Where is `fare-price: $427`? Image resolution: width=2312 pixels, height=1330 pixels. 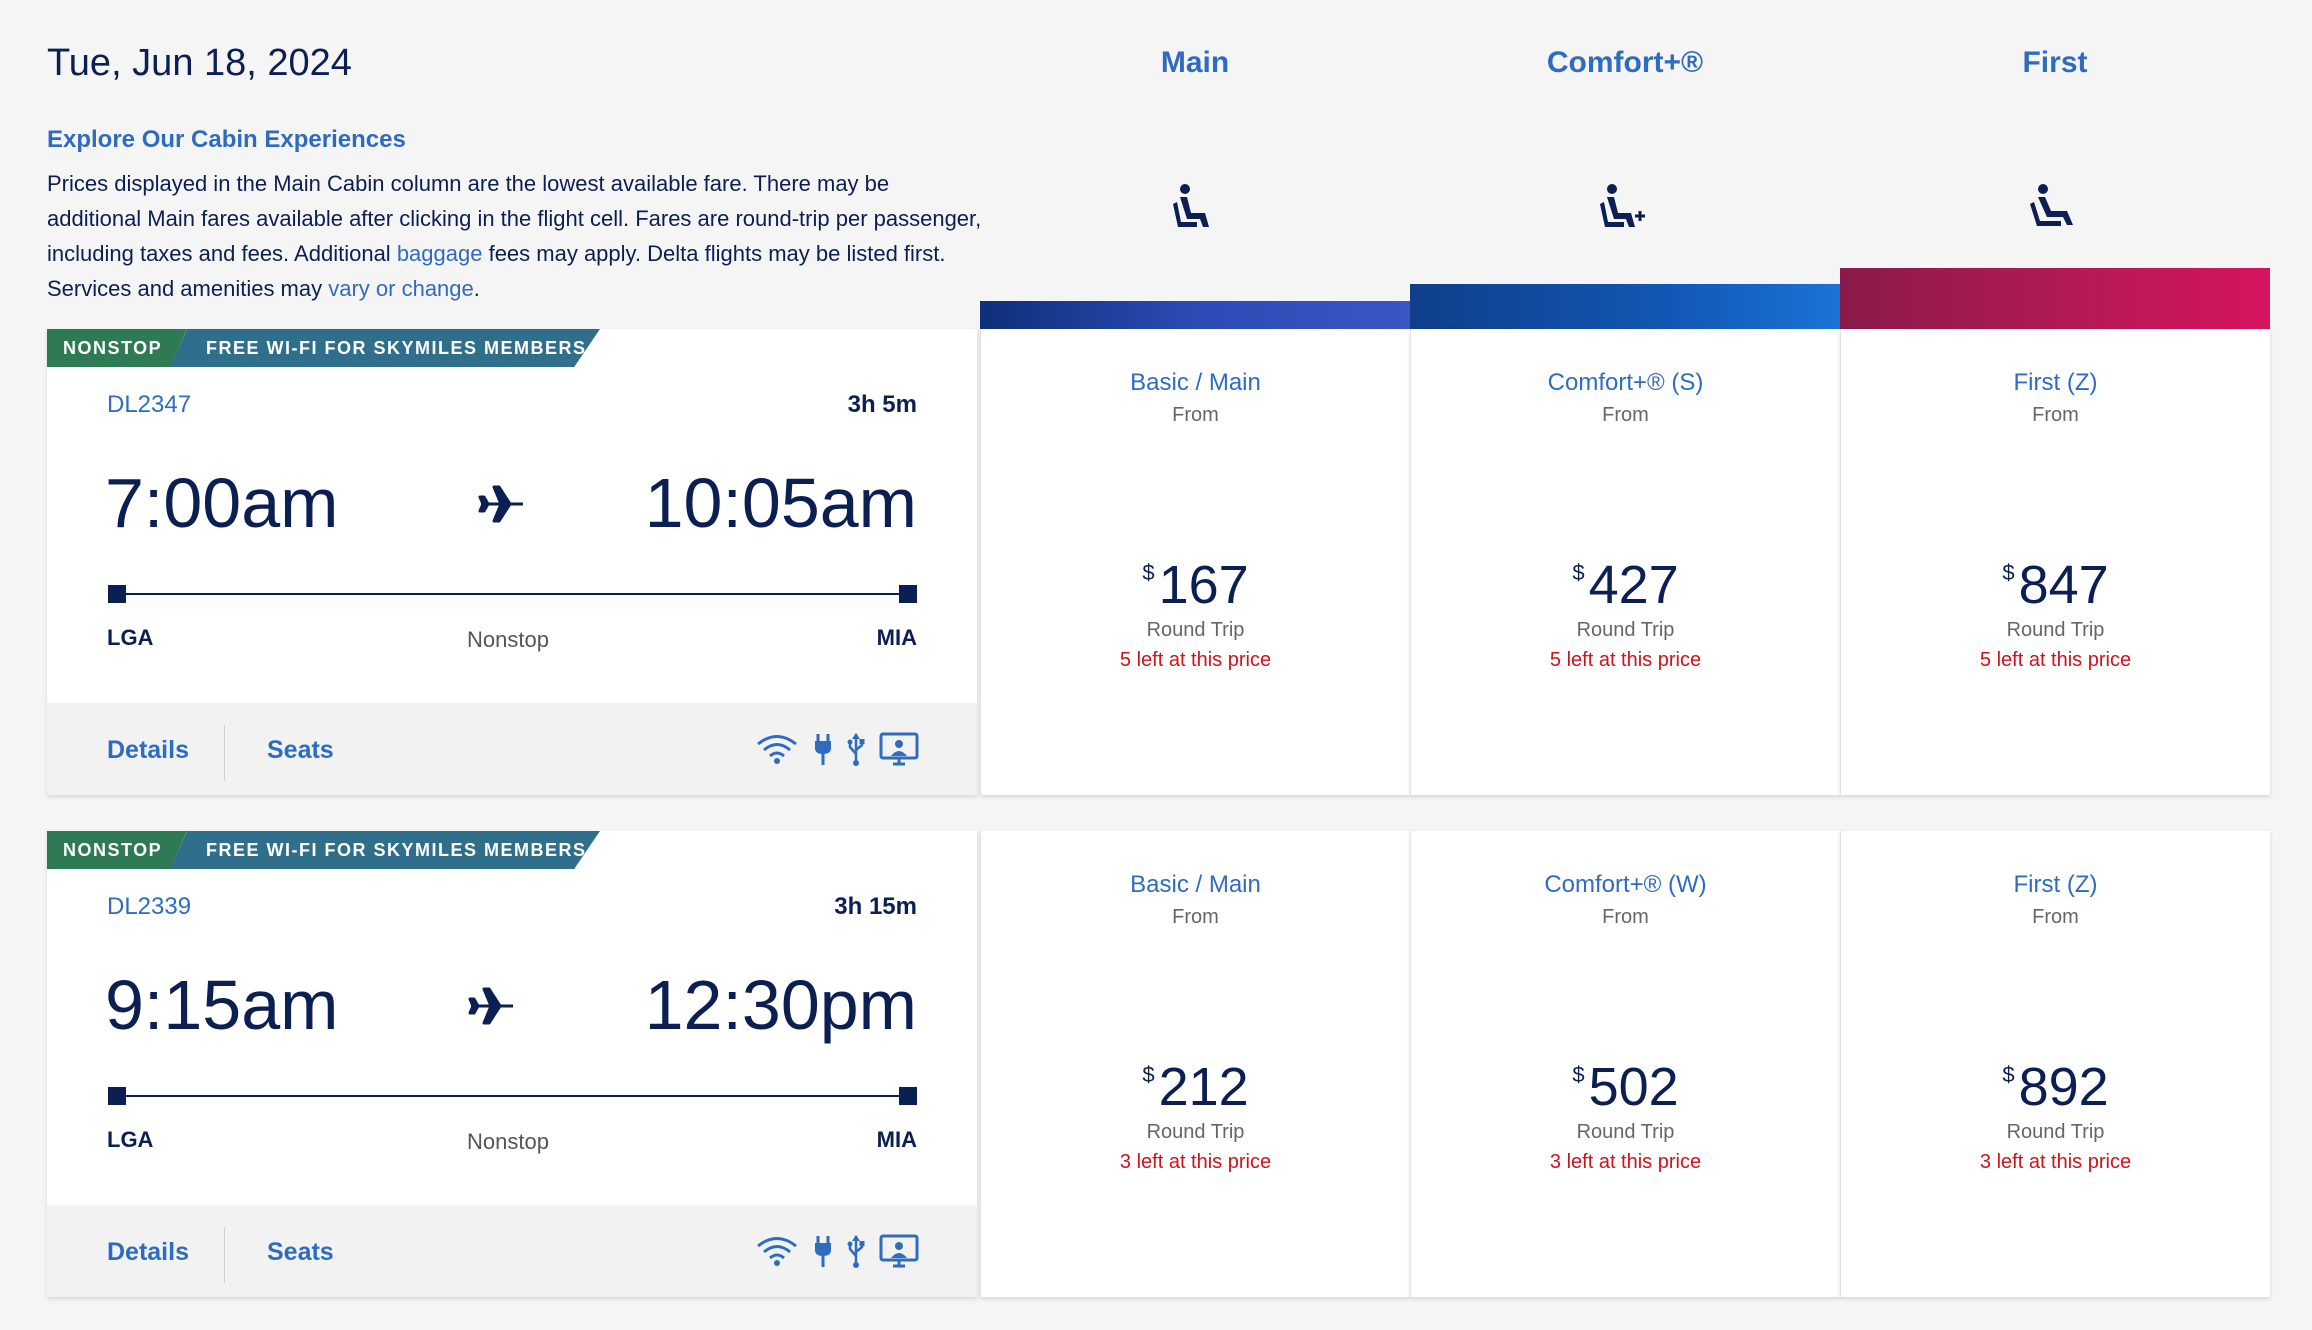
fare-price: $427 is located at coordinates (1625, 585).